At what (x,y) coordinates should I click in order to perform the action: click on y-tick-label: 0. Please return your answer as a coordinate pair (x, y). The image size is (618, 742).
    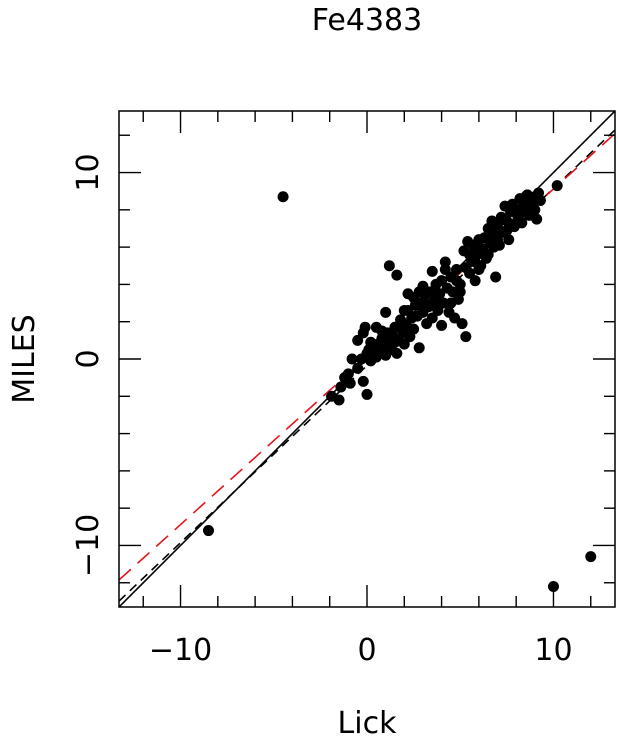
    Looking at the image, I should click on (88, 358).